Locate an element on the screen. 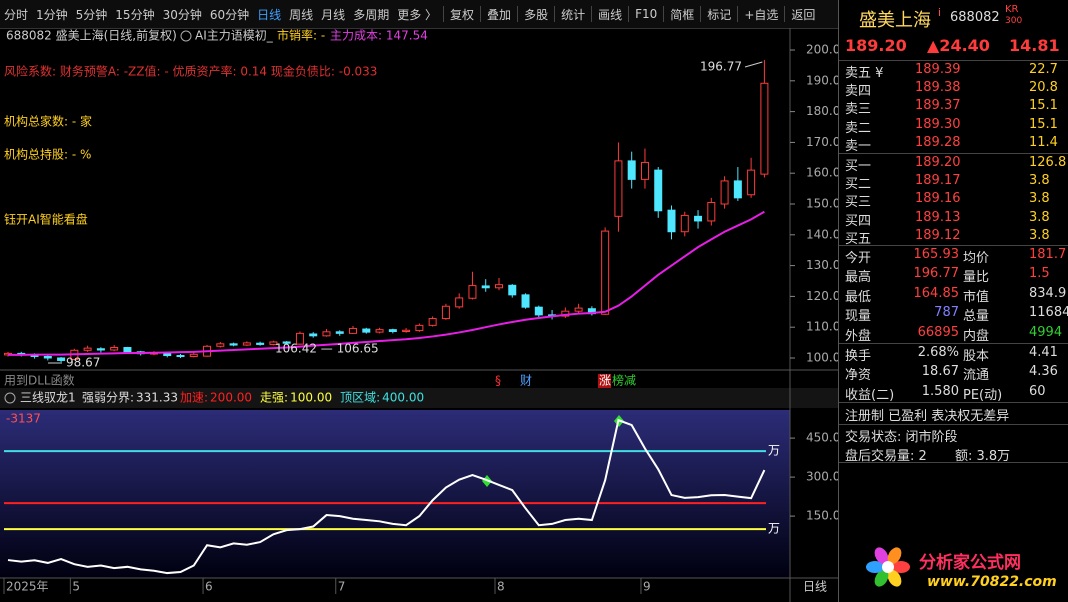 The width and height of the screenshot is (1068, 602). toolbar-button: 标记 is located at coordinates (719, 14).